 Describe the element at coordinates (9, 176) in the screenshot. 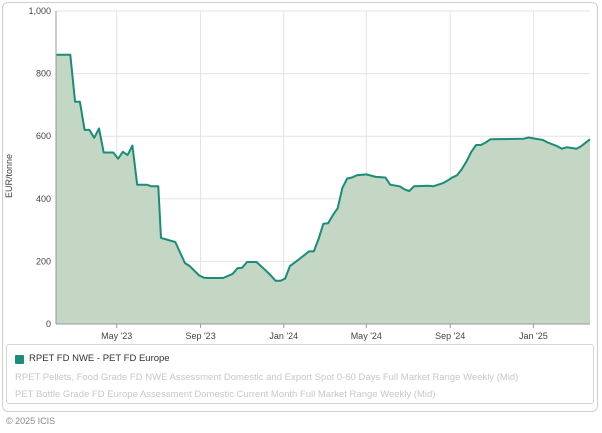

I see `y-axis-label: EUR/tonne` at that location.